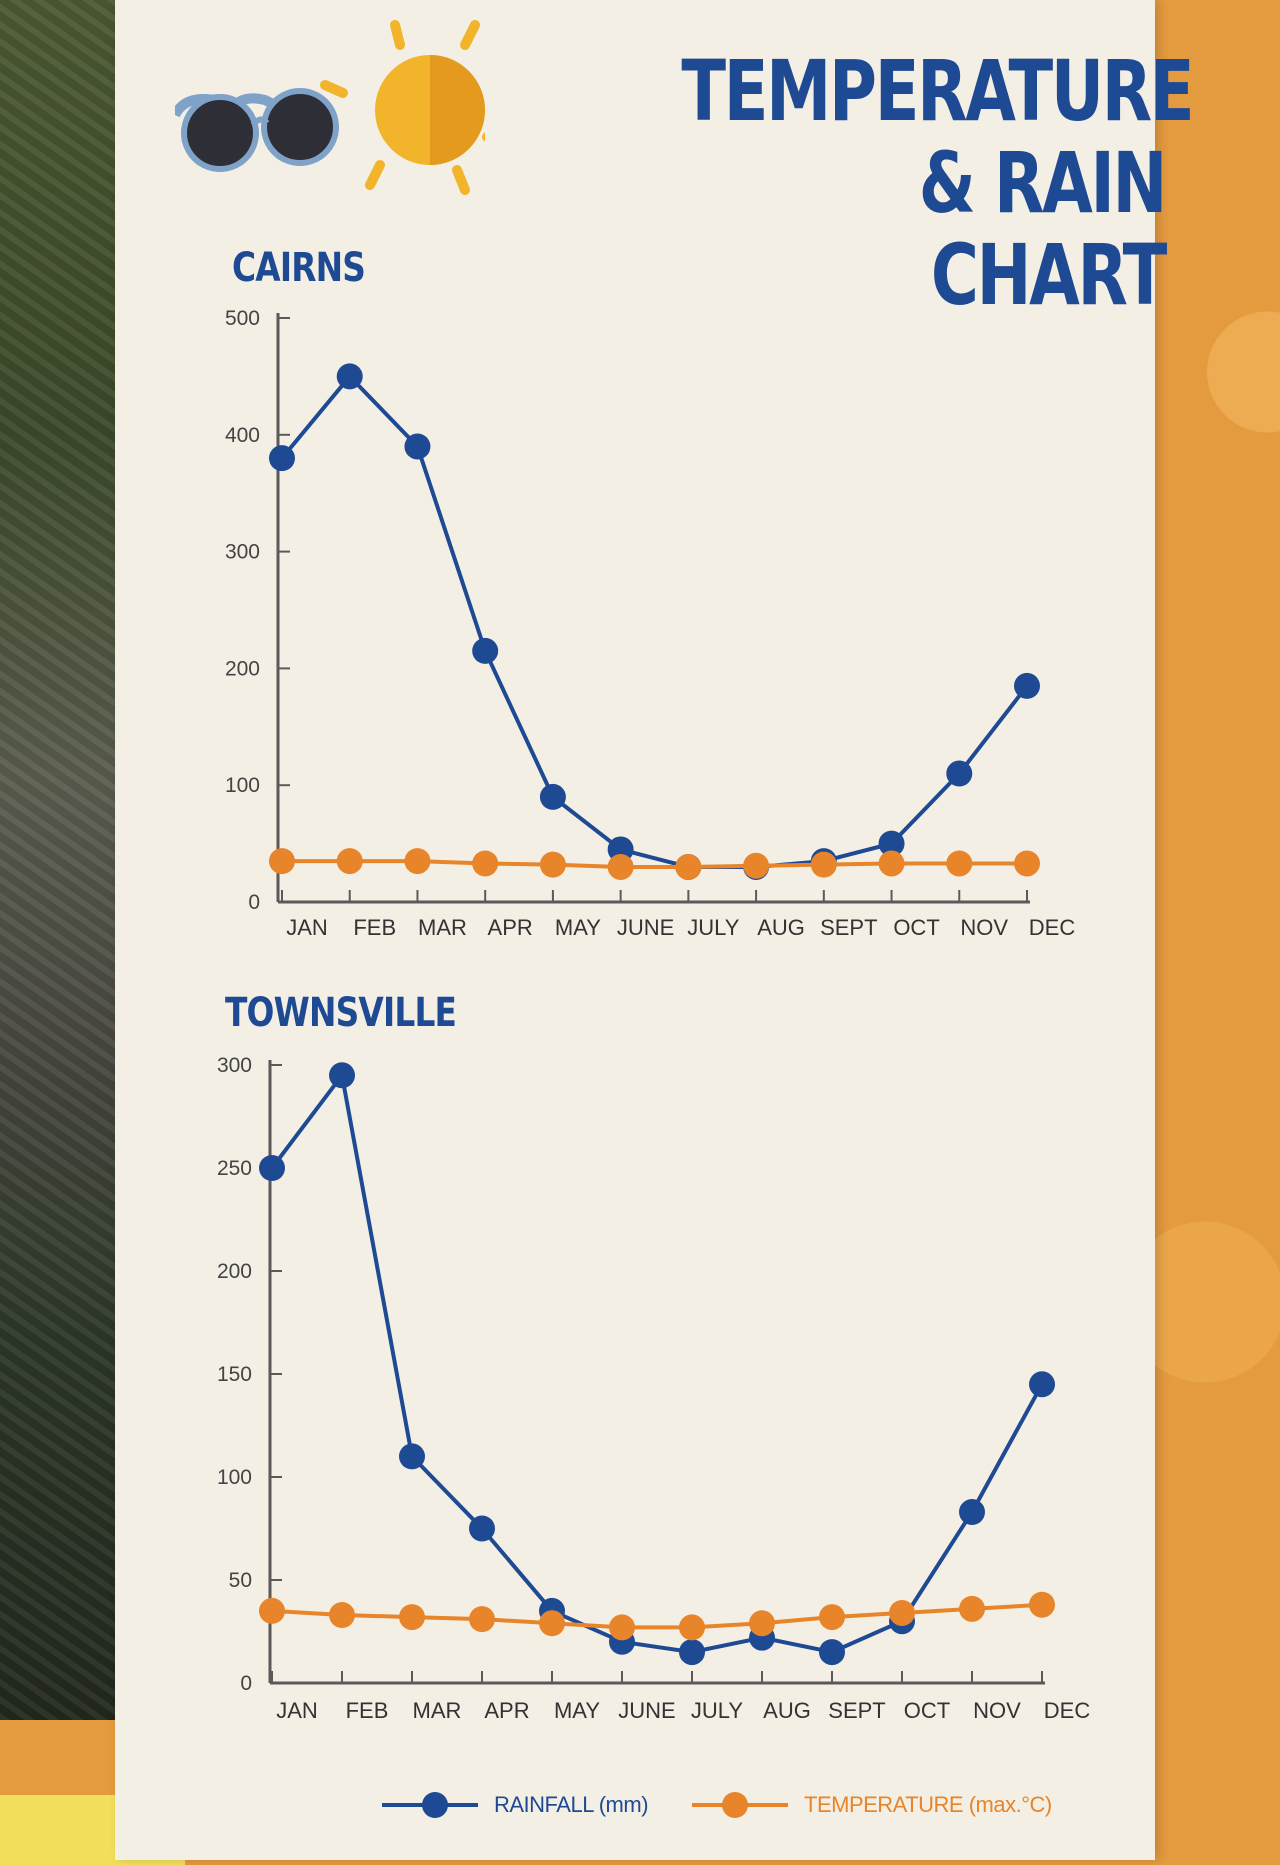 This screenshot has width=1280, height=1865. What do you see at coordinates (1067, 1710) in the screenshot?
I see `townsville-x-tick-label: DEC` at bounding box center [1067, 1710].